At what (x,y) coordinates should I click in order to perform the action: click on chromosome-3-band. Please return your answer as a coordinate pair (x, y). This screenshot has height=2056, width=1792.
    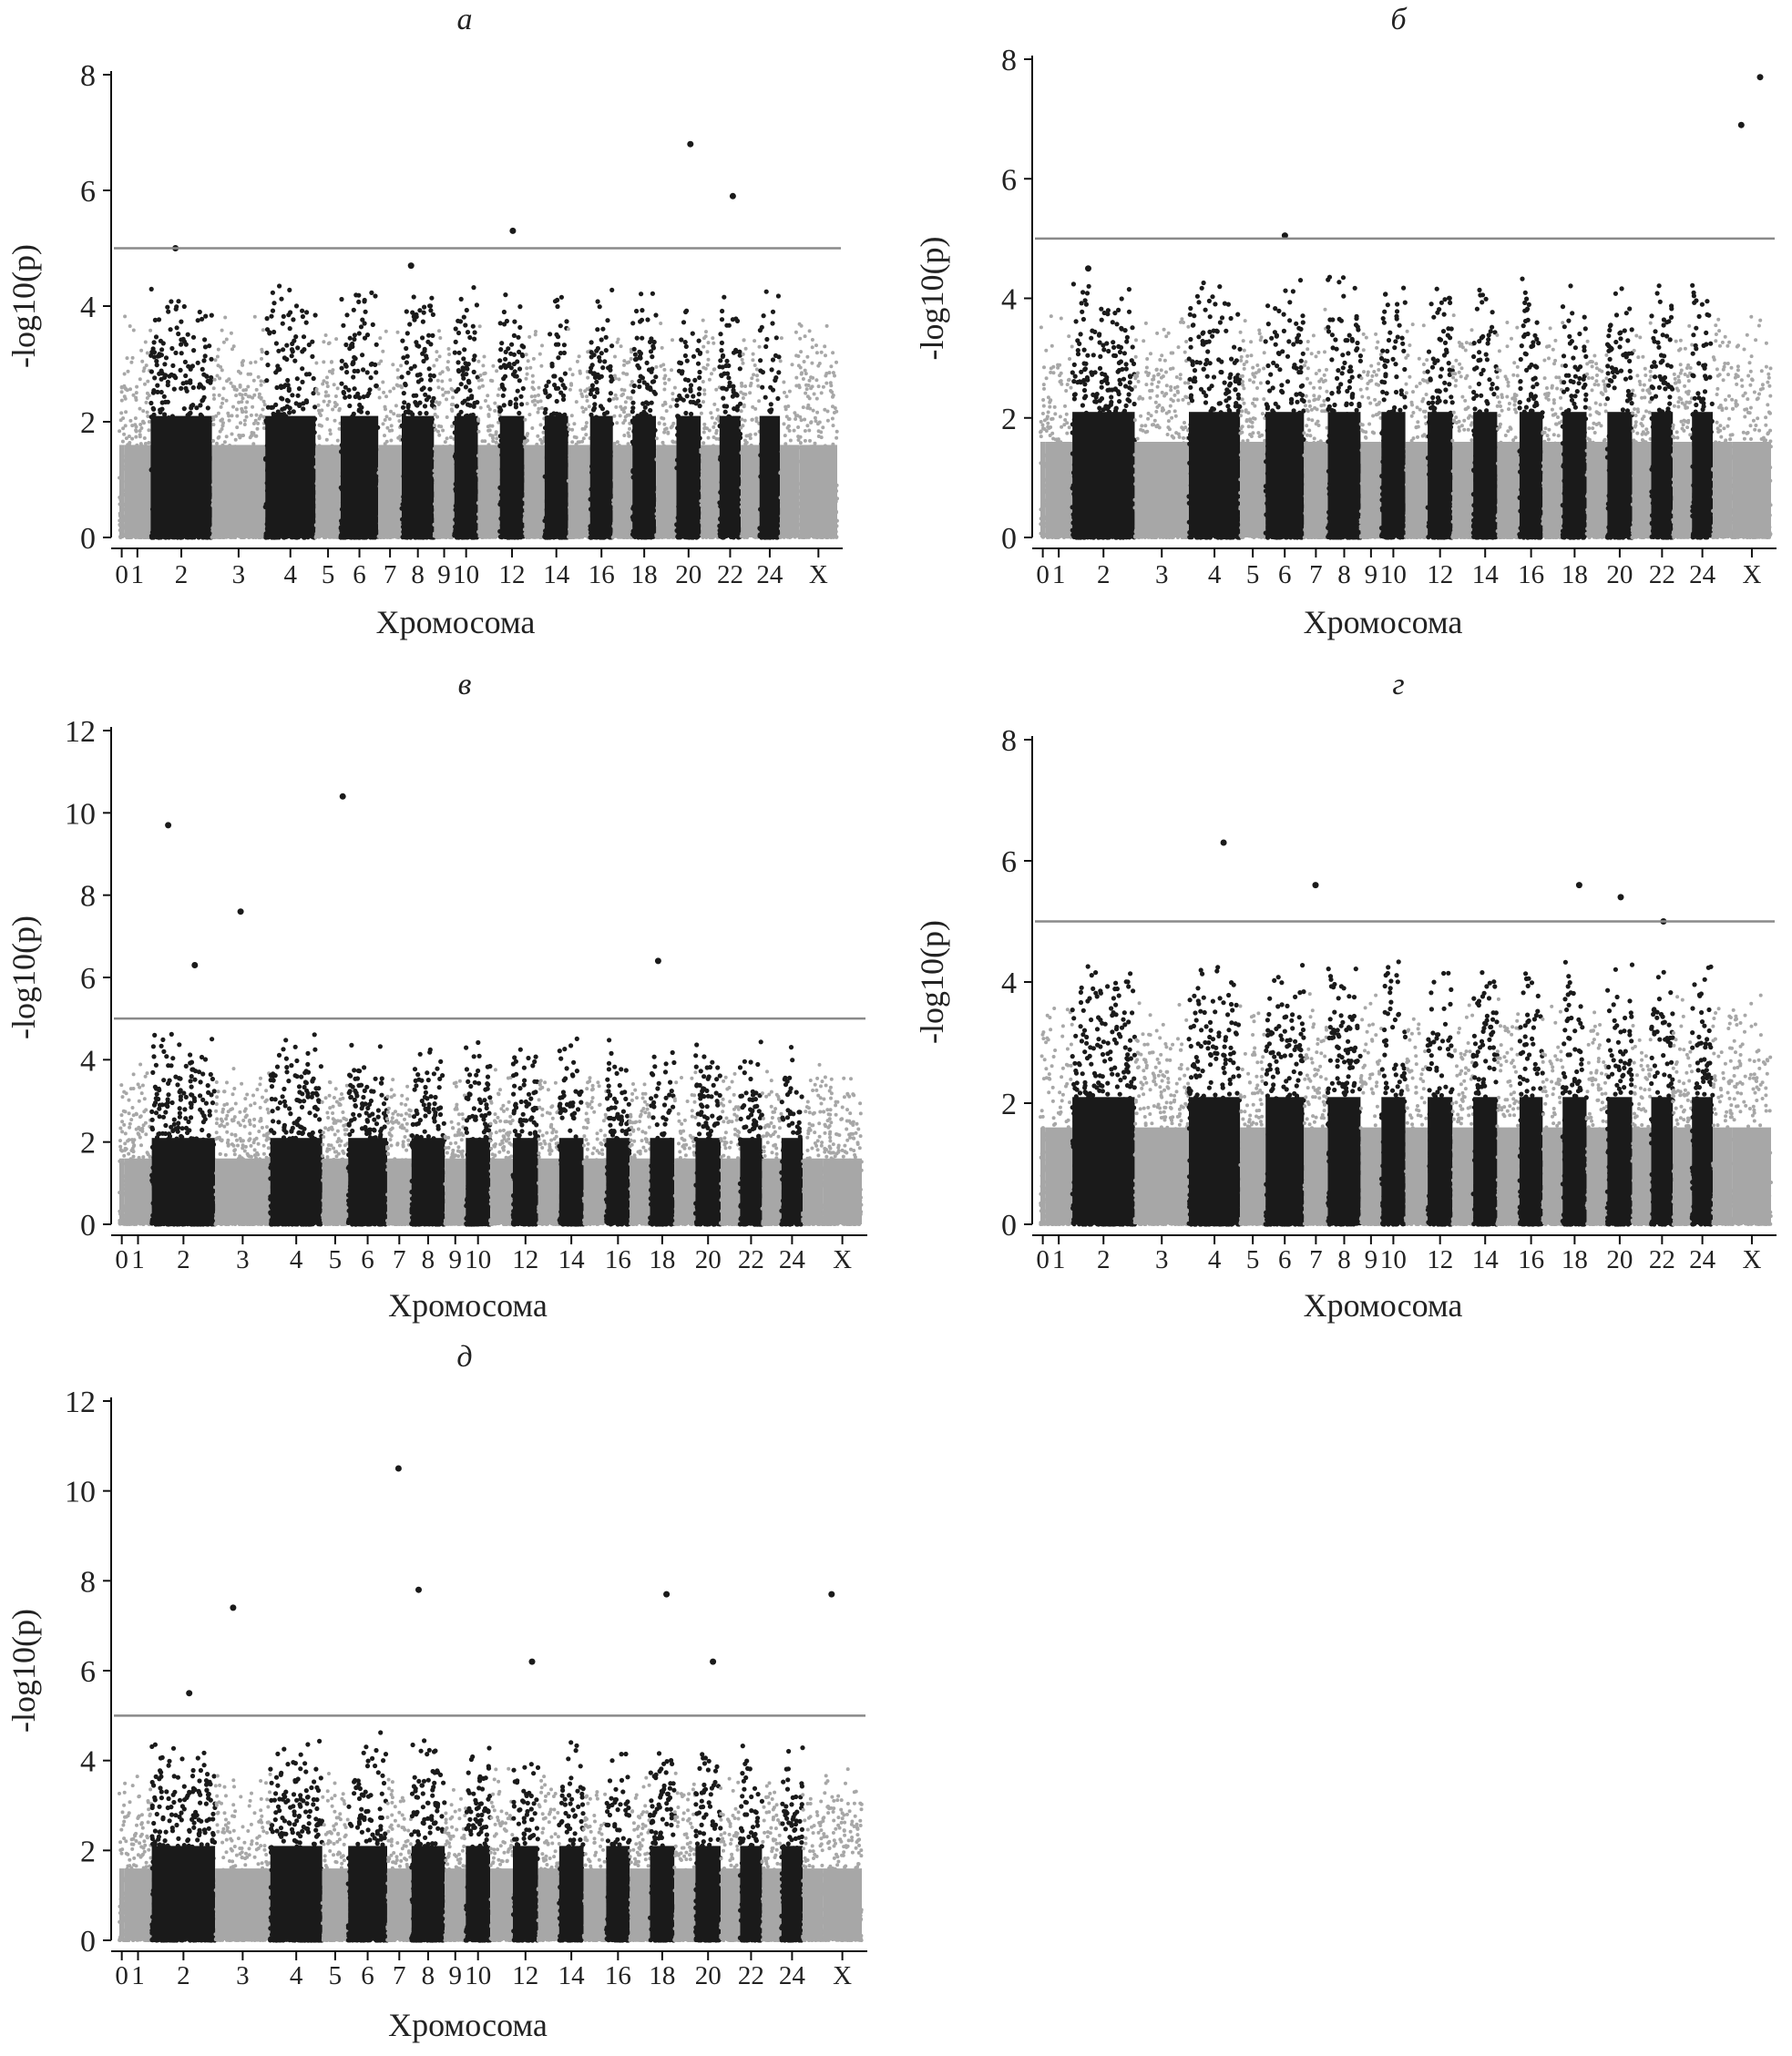
    Looking at the image, I should click on (238, 491).